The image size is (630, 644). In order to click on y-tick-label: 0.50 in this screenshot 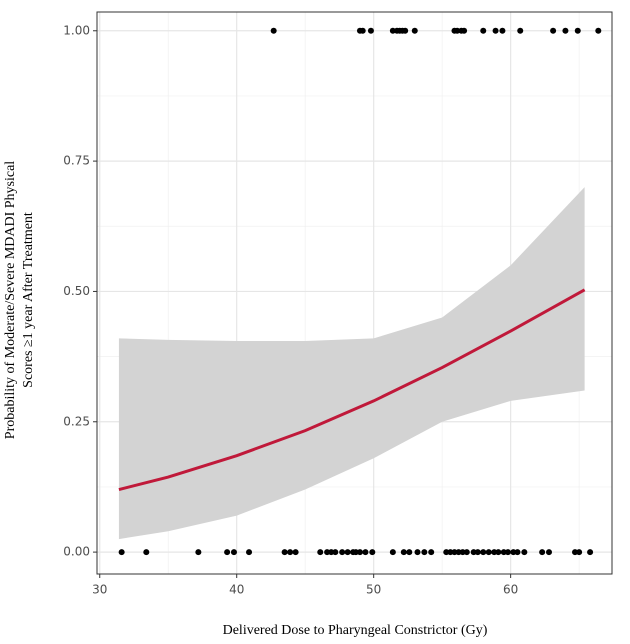, I will do `click(76, 291)`.